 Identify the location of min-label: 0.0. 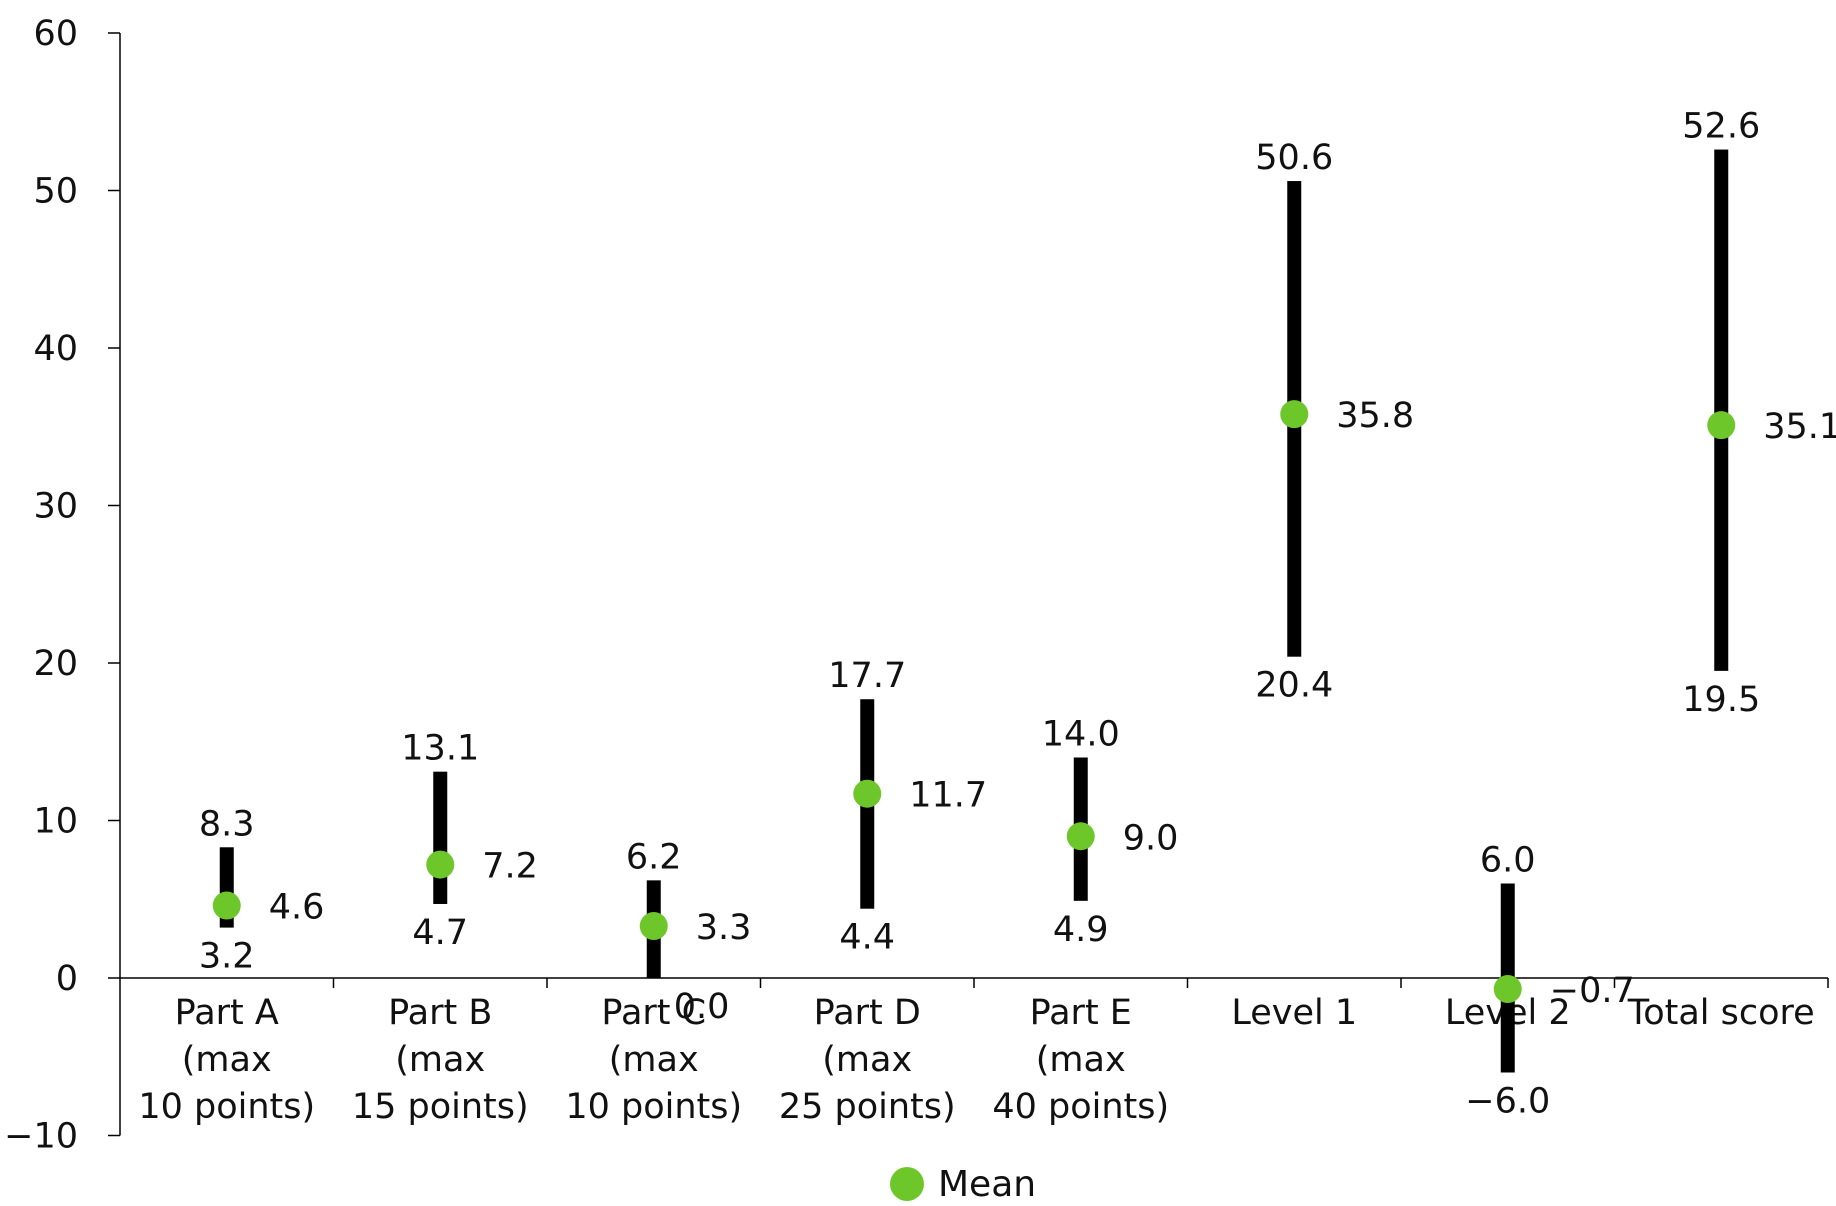
(702, 1007).